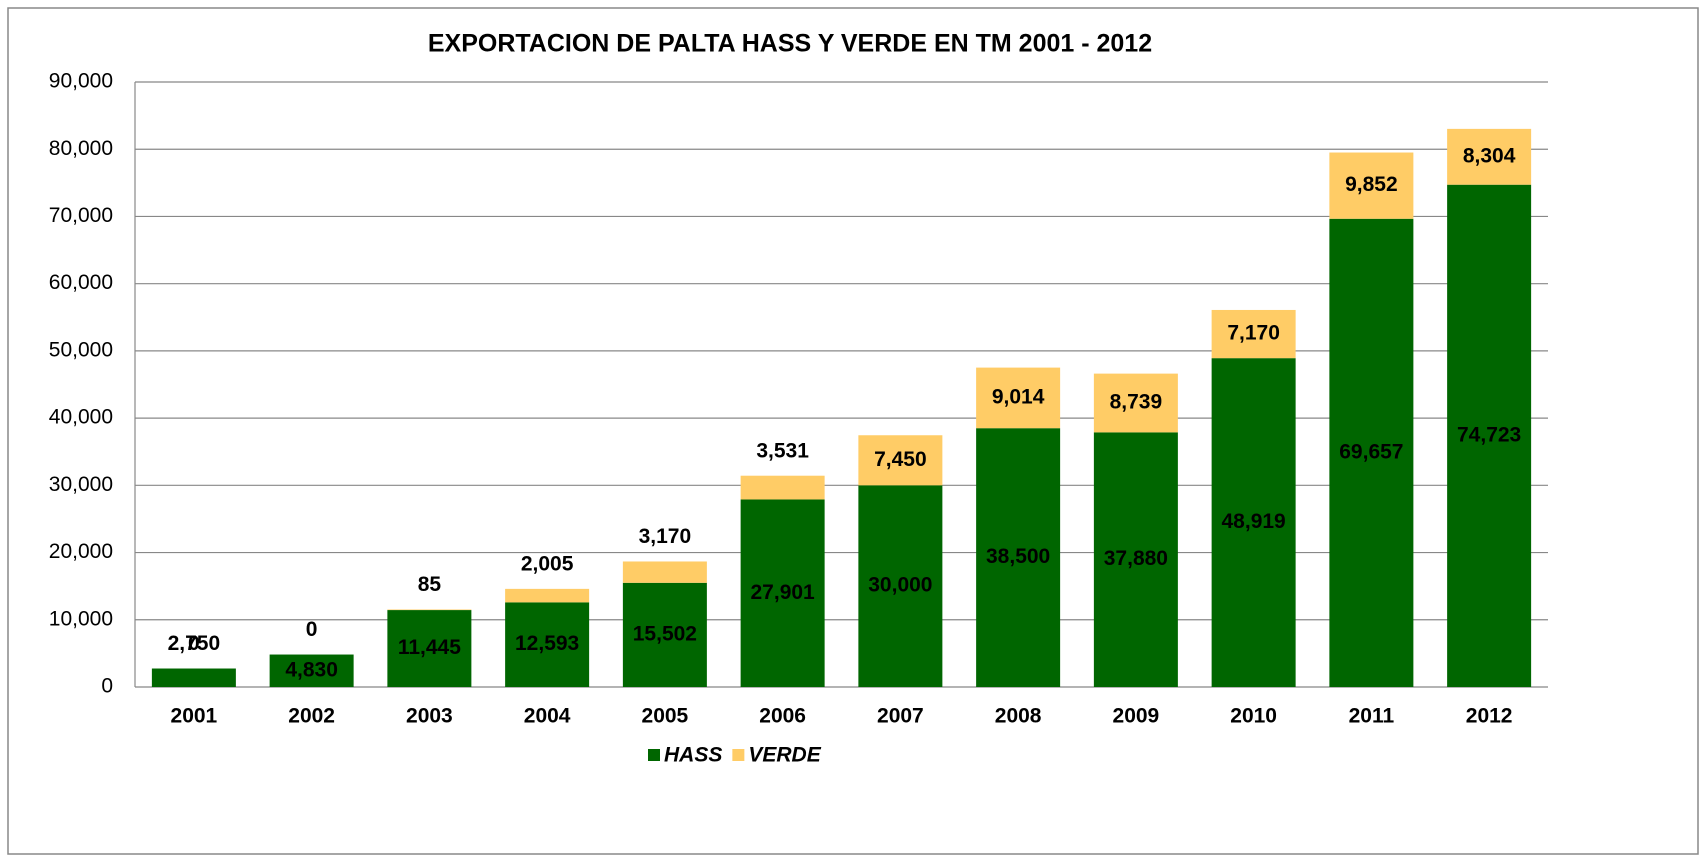 Image resolution: width=1705 pixels, height=855 pixels. What do you see at coordinates (81, 484) in the screenshot?
I see `y-tick-label: 30,000` at bounding box center [81, 484].